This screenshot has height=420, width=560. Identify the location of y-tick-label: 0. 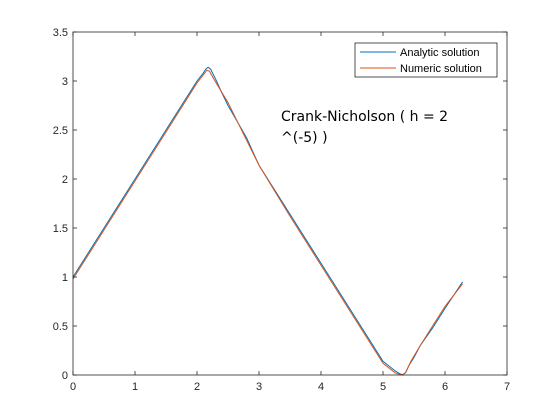
(65, 376).